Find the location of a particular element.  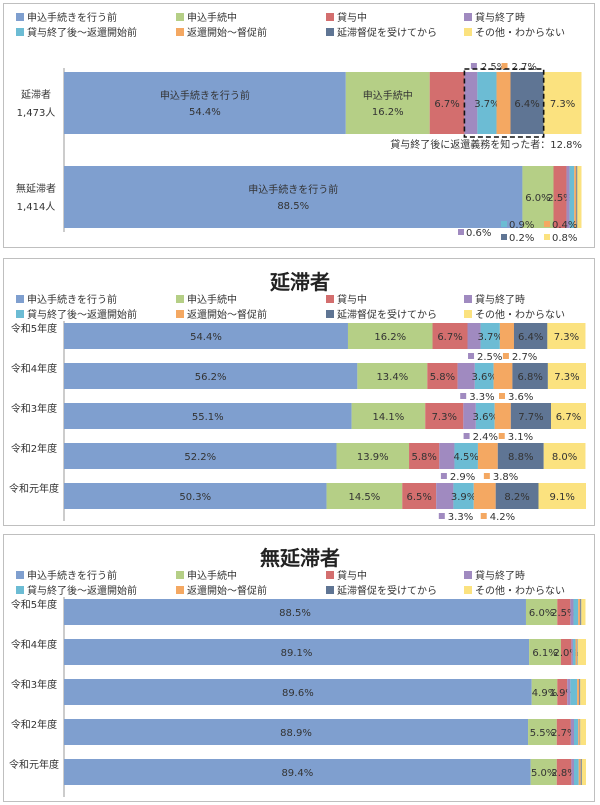

category-label: 令和5年度 is located at coordinates (34, 328).